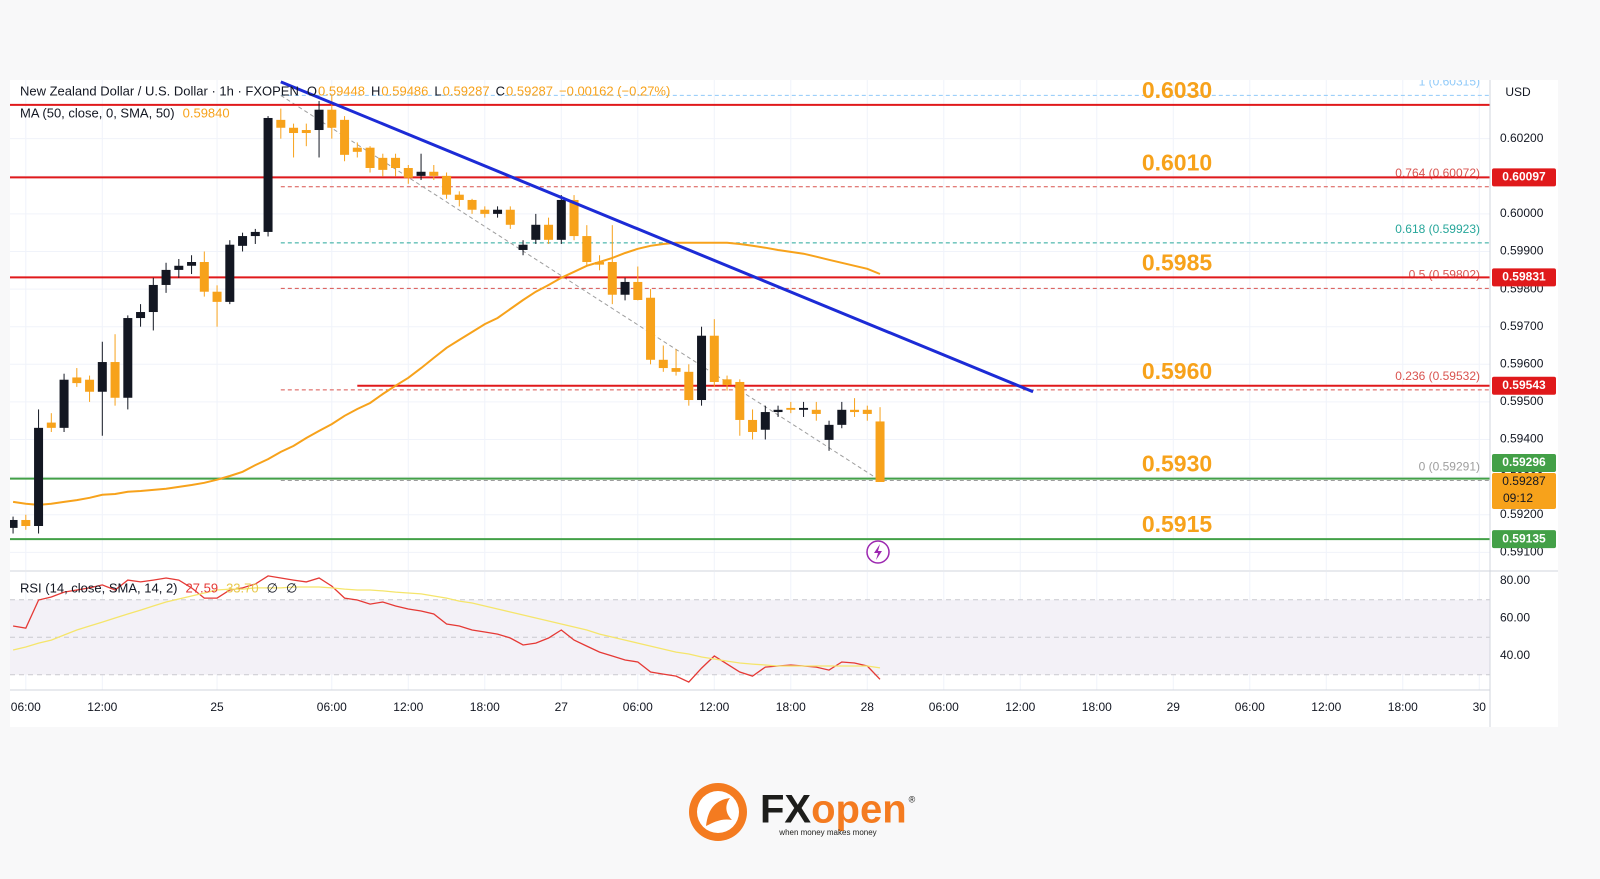  Describe the element at coordinates (878, 552) in the screenshot. I see `alert-icon` at that location.